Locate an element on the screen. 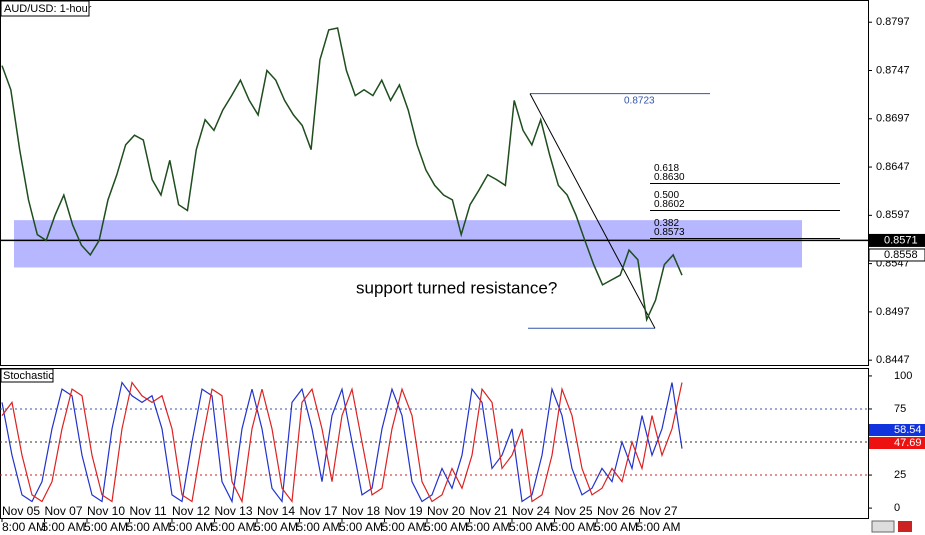  title-box is located at coordinates (45, 8).